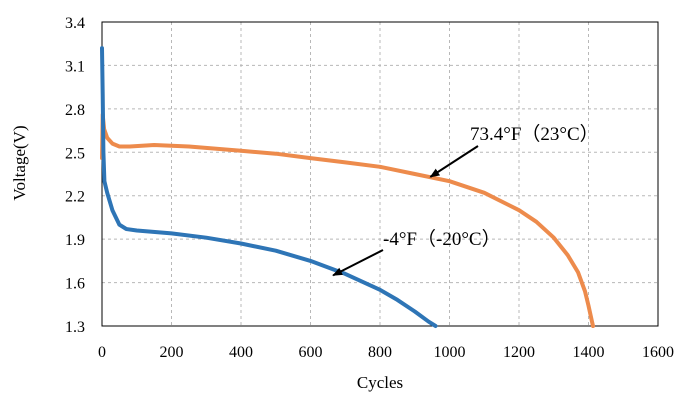 Image resolution: width=687 pixels, height=394 pixels. I want to click on y-tick-label: 2.8, so click(75, 110).